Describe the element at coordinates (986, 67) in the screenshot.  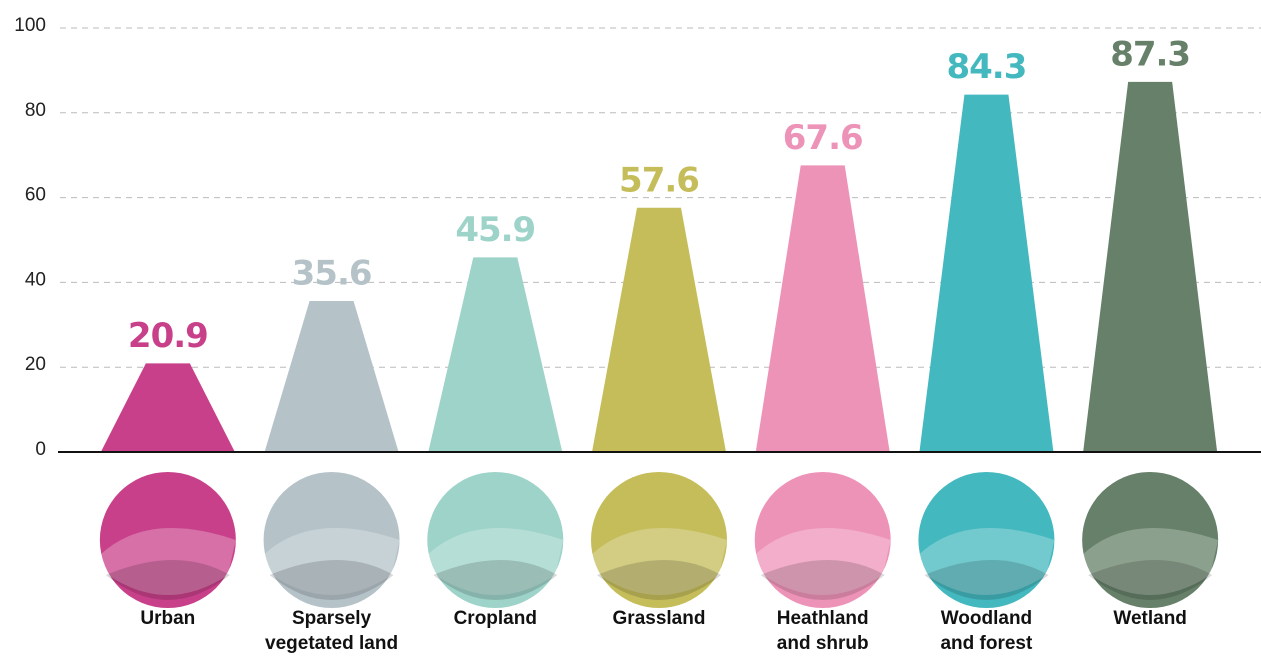
I see `value-label: 84.3` at that location.